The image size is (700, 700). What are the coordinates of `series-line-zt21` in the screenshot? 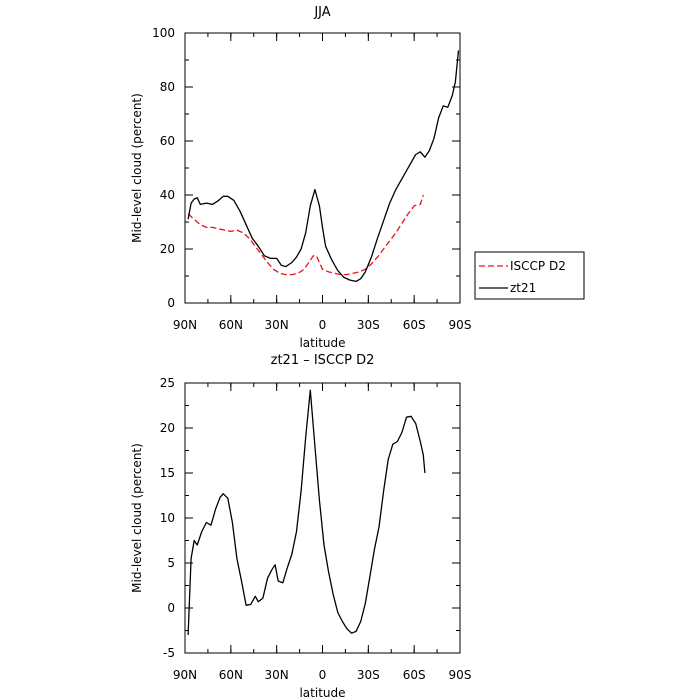 It's located at (323, 166).